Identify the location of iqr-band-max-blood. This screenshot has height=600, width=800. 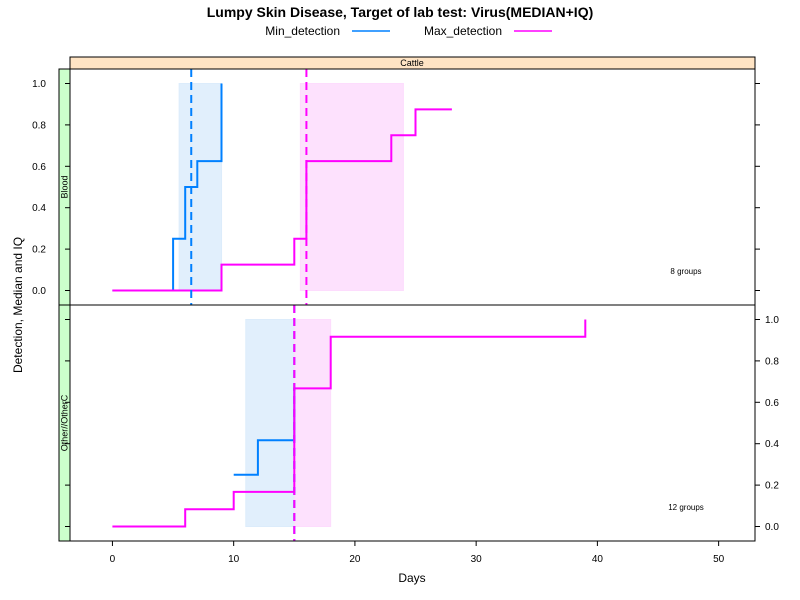
(351, 187).